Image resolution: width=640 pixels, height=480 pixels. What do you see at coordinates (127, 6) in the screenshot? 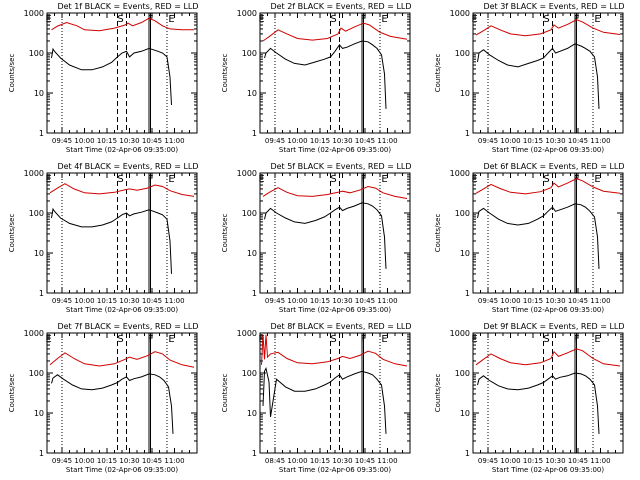
I see `panel-title: Det 1f BLACK = Events, RED = LLD` at bounding box center [127, 6].